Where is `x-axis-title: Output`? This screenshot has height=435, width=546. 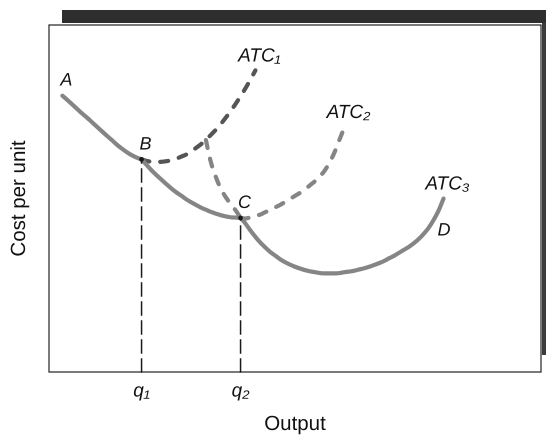 x-axis-title: Output is located at coordinates (295, 423).